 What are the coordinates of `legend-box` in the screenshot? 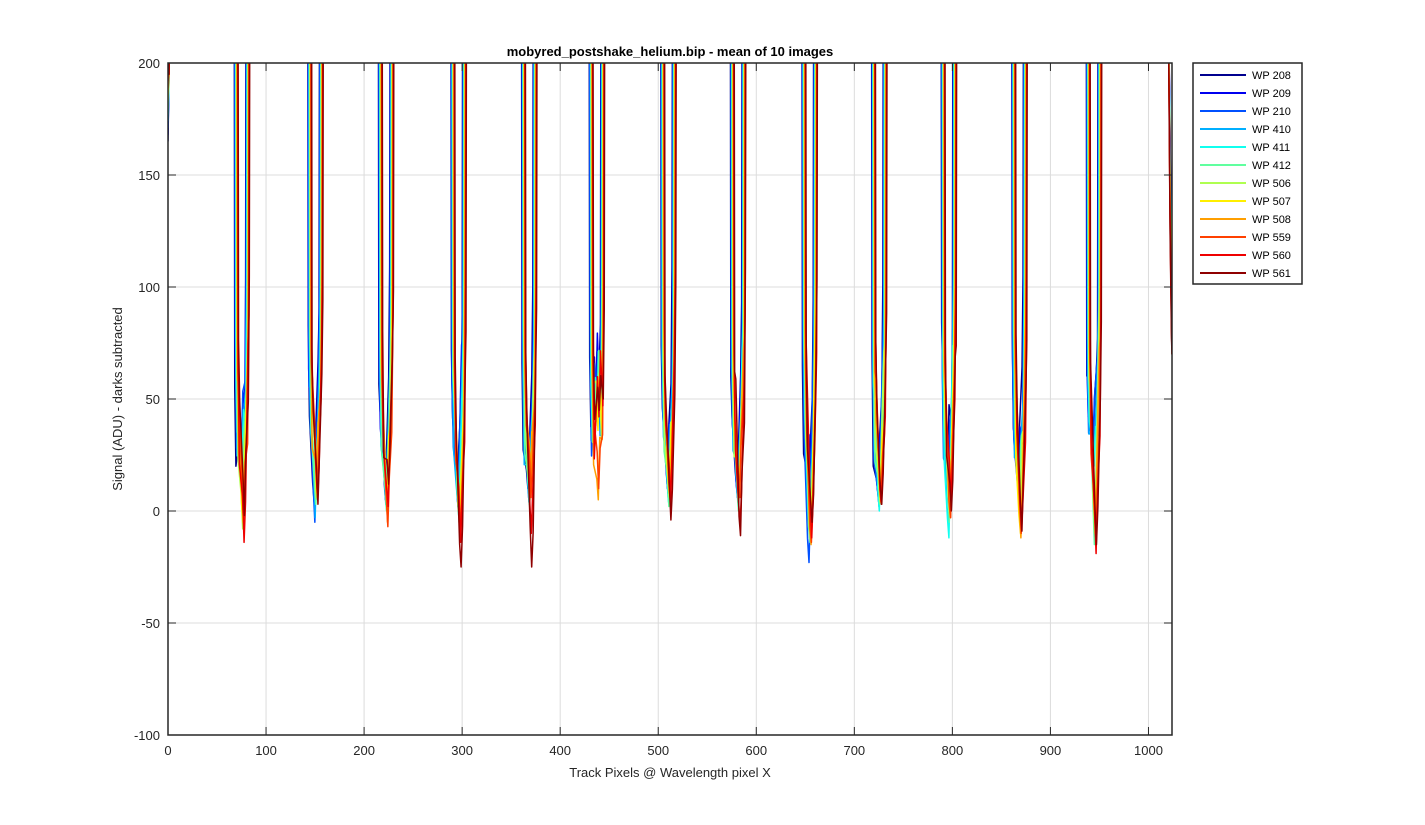 It's located at (1247, 173).